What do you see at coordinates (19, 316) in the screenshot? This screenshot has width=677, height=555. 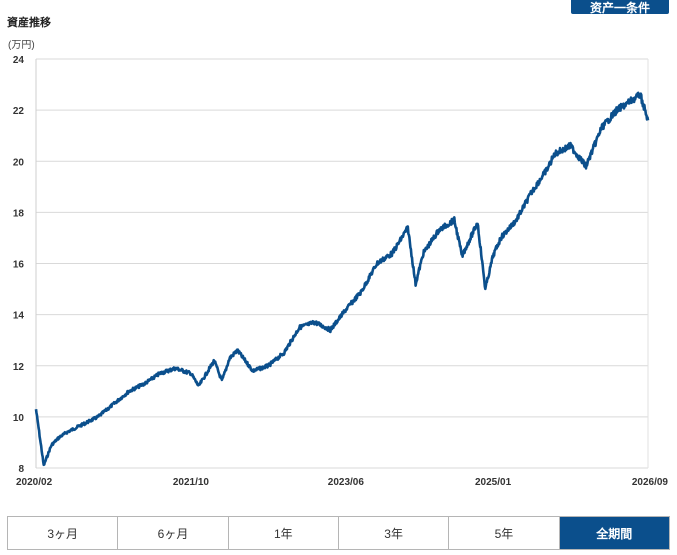 I see `y-tick-label: 14` at bounding box center [19, 316].